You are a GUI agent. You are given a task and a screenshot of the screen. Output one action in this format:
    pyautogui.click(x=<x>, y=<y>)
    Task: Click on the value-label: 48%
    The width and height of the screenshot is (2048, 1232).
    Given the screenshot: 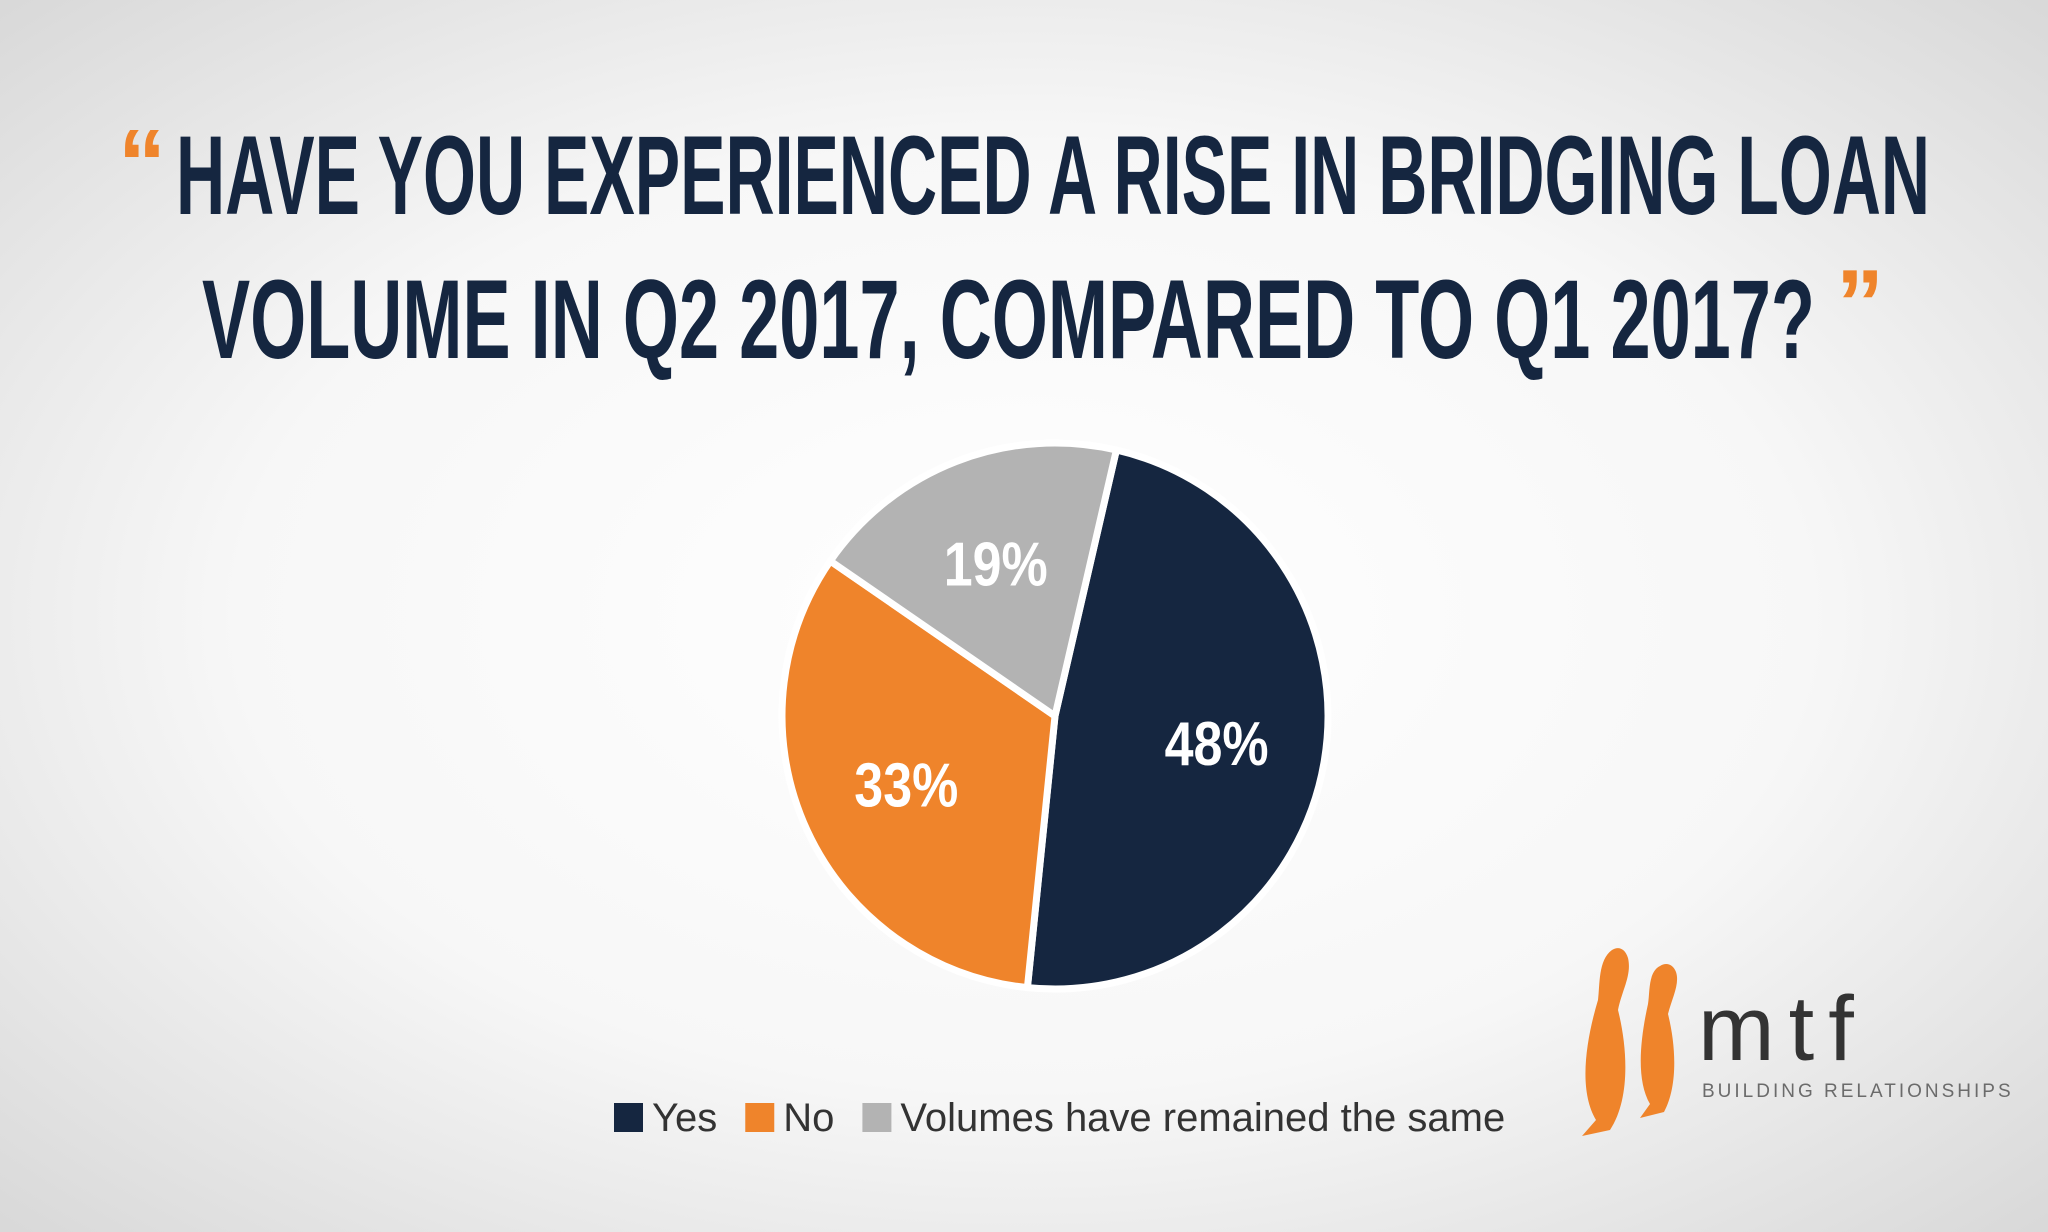 What is the action you would take?
    pyautogui.click(x=1217, y=744)
    